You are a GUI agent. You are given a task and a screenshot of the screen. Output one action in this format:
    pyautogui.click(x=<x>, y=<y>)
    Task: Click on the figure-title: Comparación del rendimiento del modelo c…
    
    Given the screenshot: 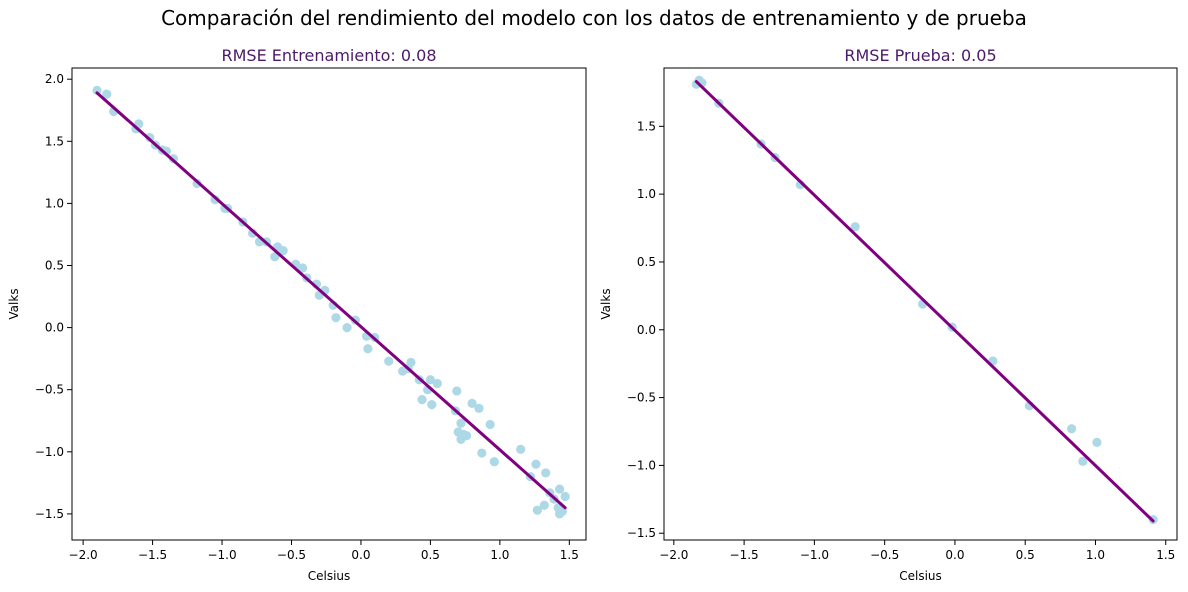 What is the action you would take?
    pyautogui.click(x=594, y=18)
    